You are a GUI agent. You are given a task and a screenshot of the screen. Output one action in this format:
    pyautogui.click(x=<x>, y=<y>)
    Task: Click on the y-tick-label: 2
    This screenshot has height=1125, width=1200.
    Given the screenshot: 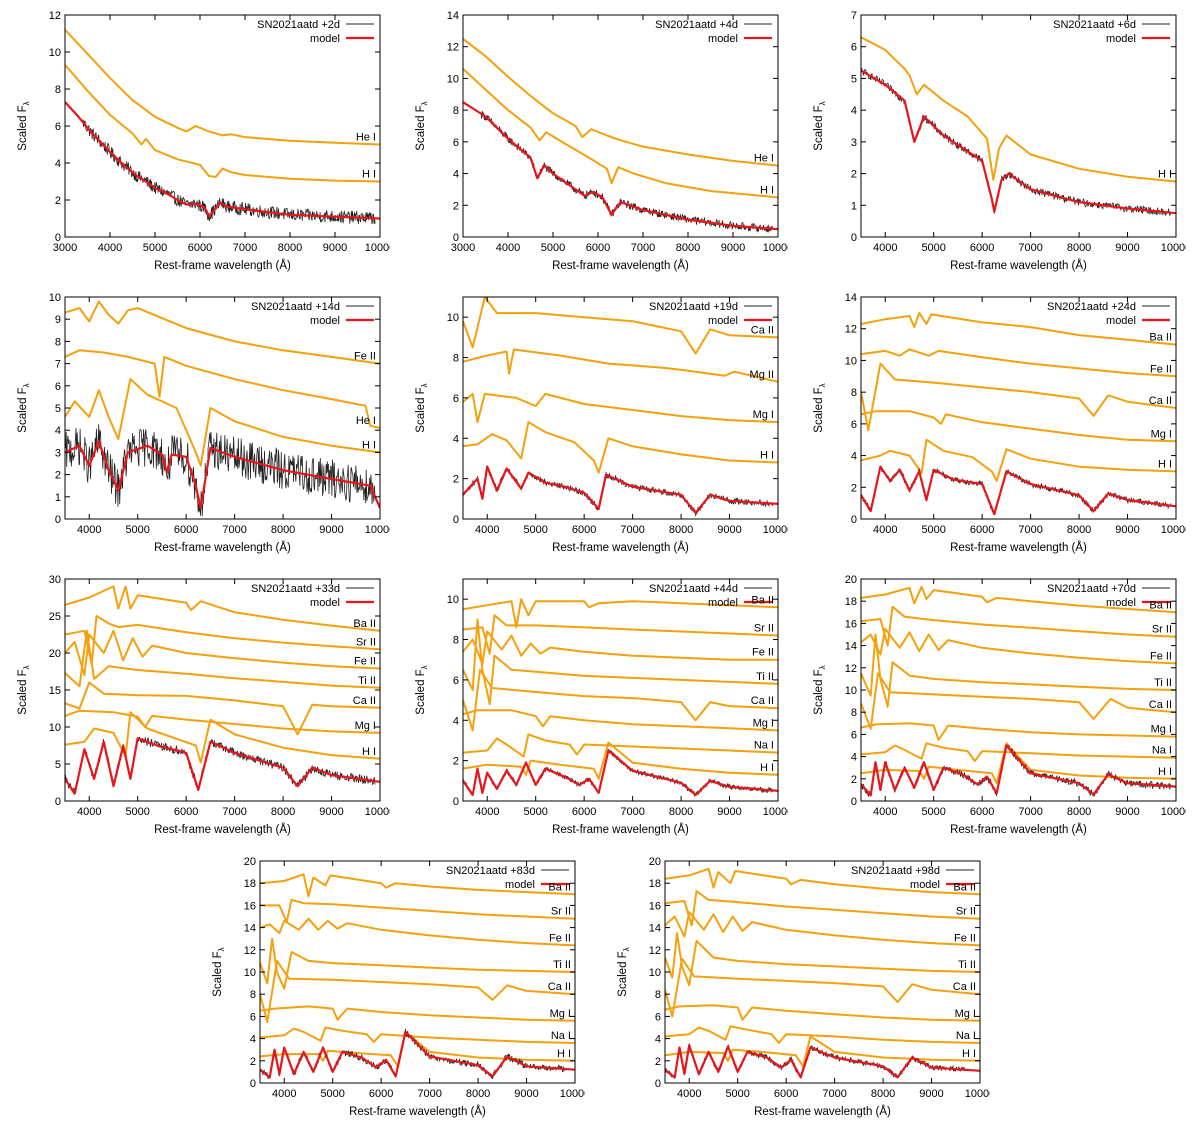 What is the action you would take?
    pyautogui.click(x=58, y=476)
    